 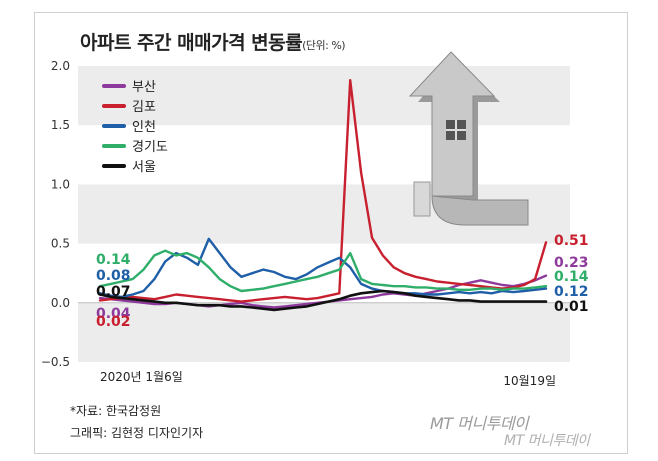 I want to click on y-tick-label: 0.0, so click(x=60, y=303).